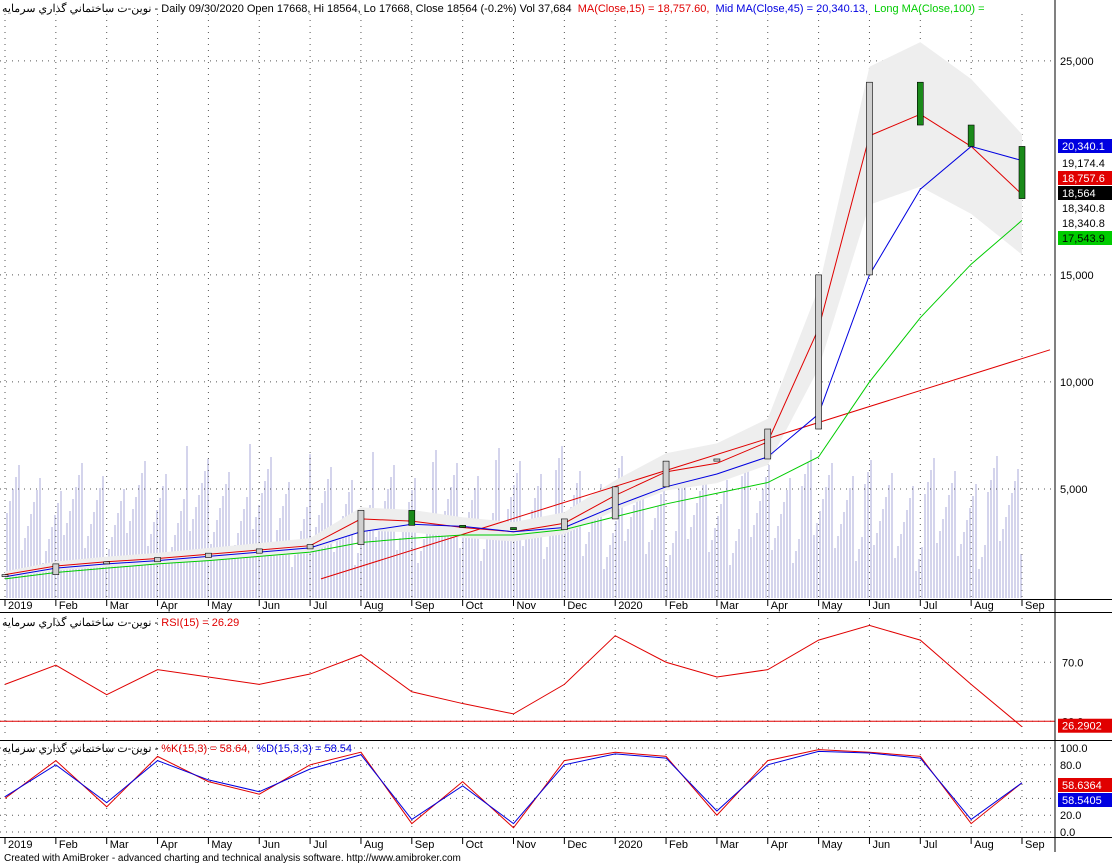  I want to click on price-tick-label: 25,000, so click(1077, 62).